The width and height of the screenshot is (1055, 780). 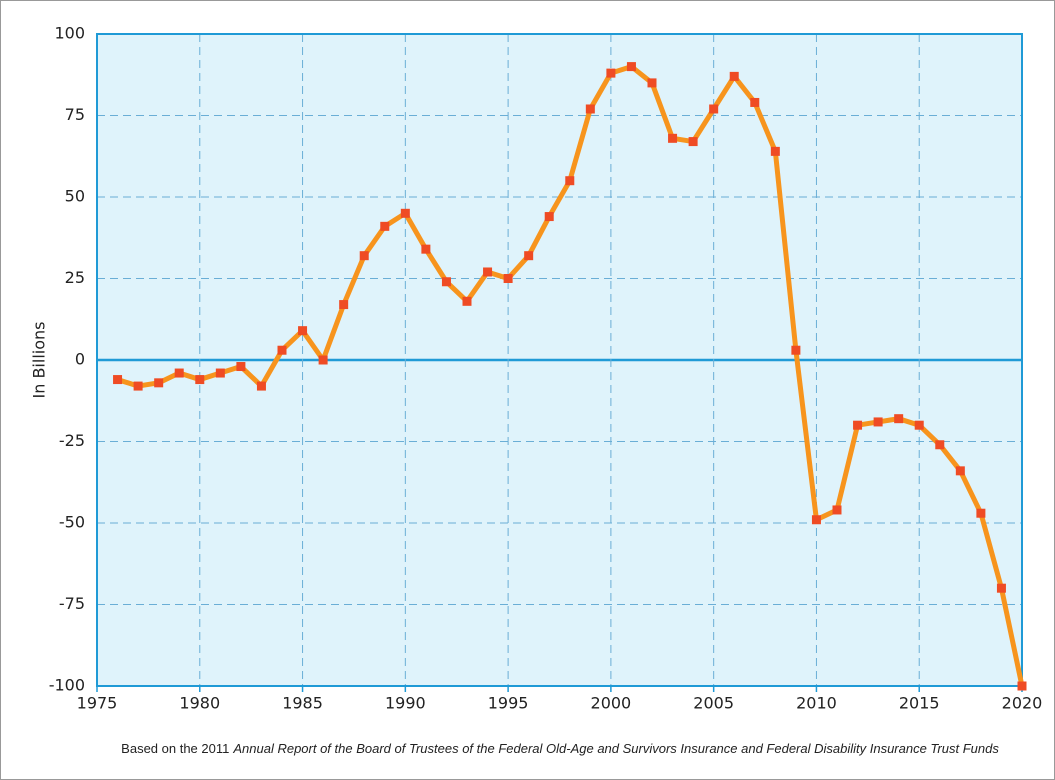 I want to click on y-tick-label: 50, so click(x=75, y=196).